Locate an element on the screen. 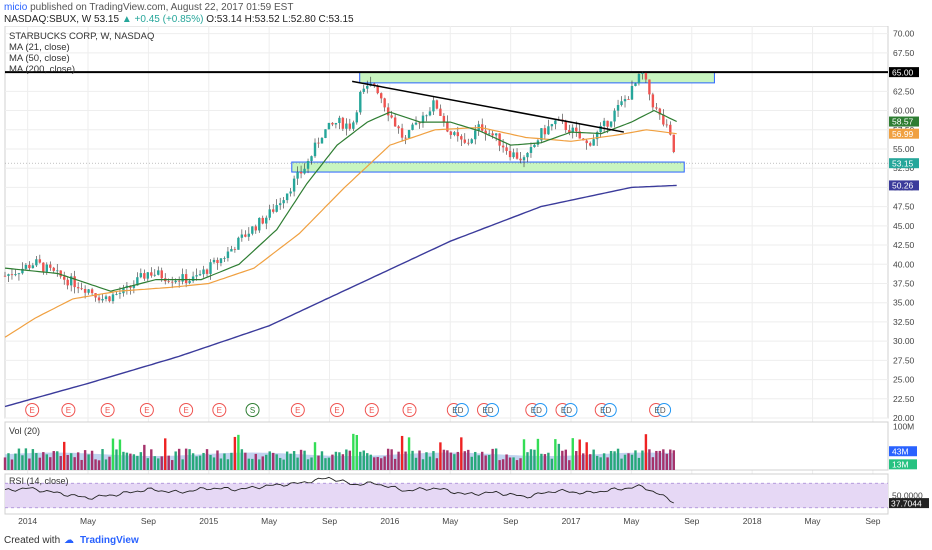 This screenshot has width=932, height=550. volume-pane: Vol (20) is located at coordinates (446, 446).